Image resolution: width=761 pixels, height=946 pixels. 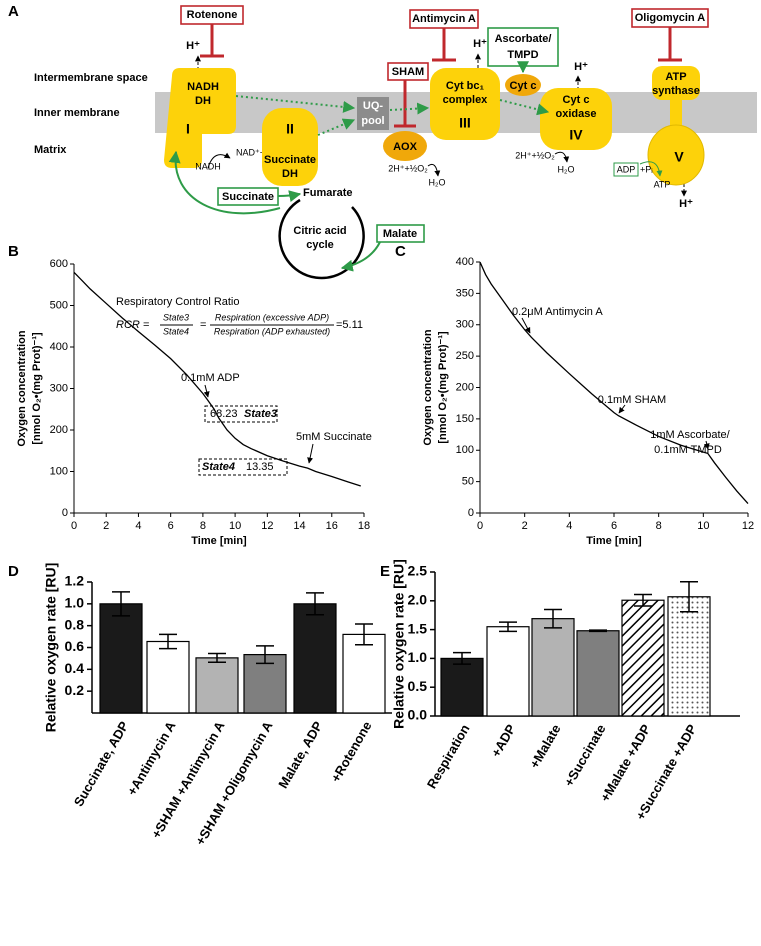 I want to click on panel-label: C, so click(x=400, y=251).